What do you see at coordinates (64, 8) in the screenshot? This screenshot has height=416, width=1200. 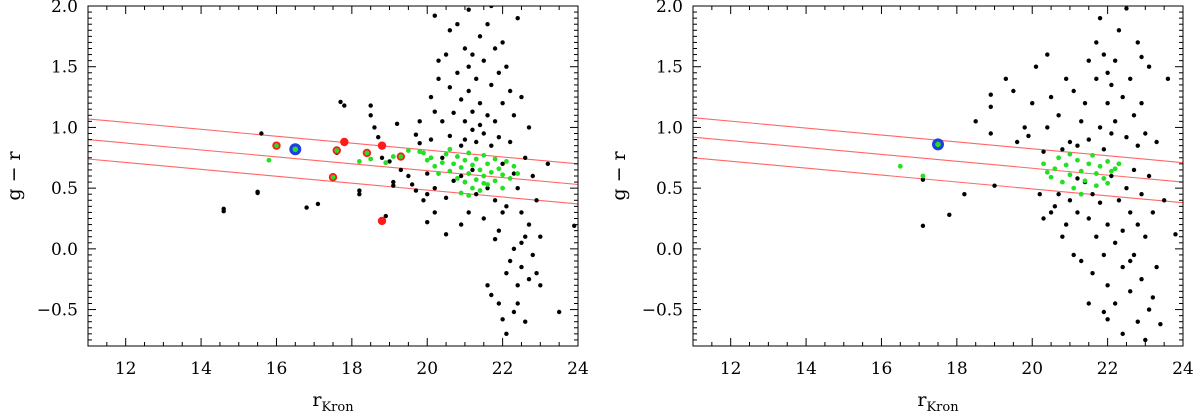 I see `y-tick-label: 2.0` at bounding box center [64, 8].